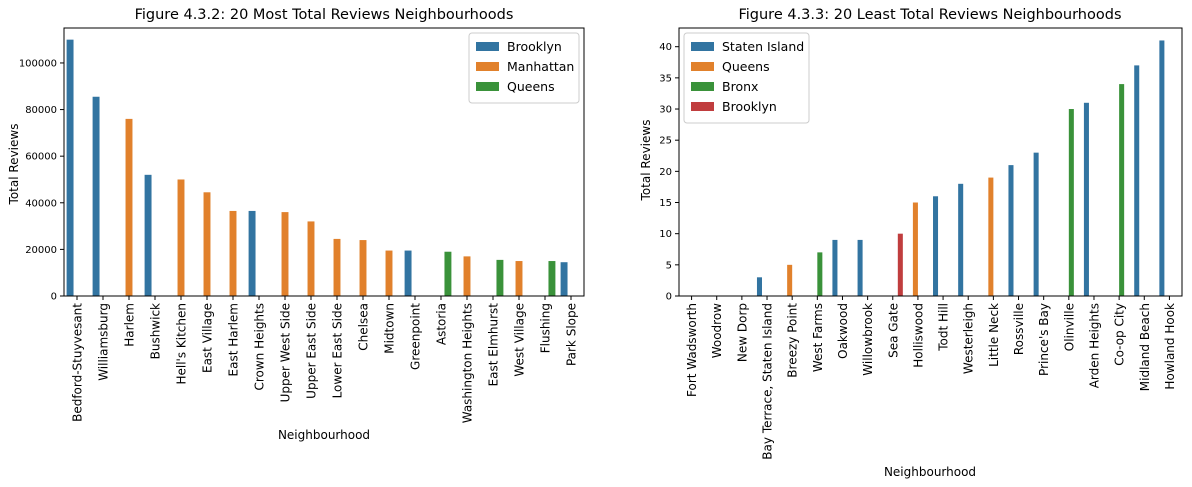  What do you see at coordinates (893, 330) in the screenshot?
I see `x-tick-label: Sea Gate` at bounding box center [893, 330].